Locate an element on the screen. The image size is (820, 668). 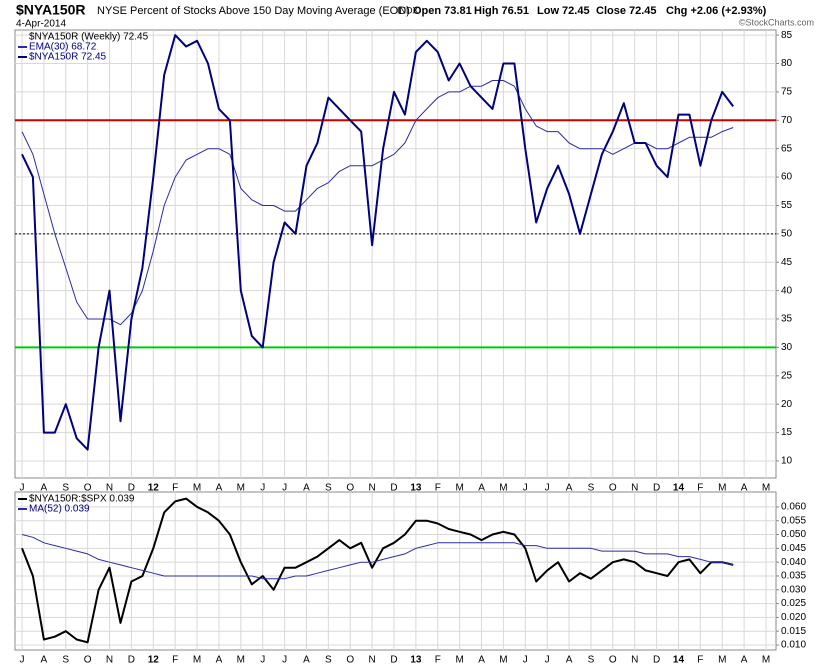
y-tick-label: 45 is located at coordinates (787, 262).